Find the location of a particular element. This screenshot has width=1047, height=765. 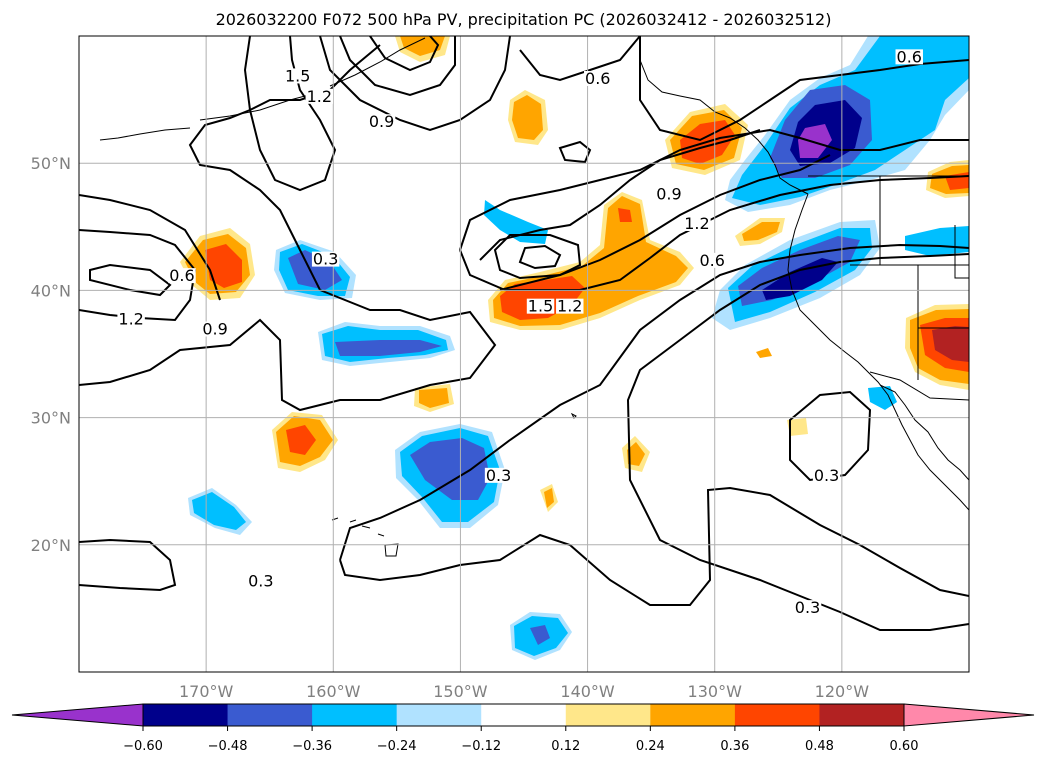

pv-contour-0.9-a is located at coordinates (150, 247).